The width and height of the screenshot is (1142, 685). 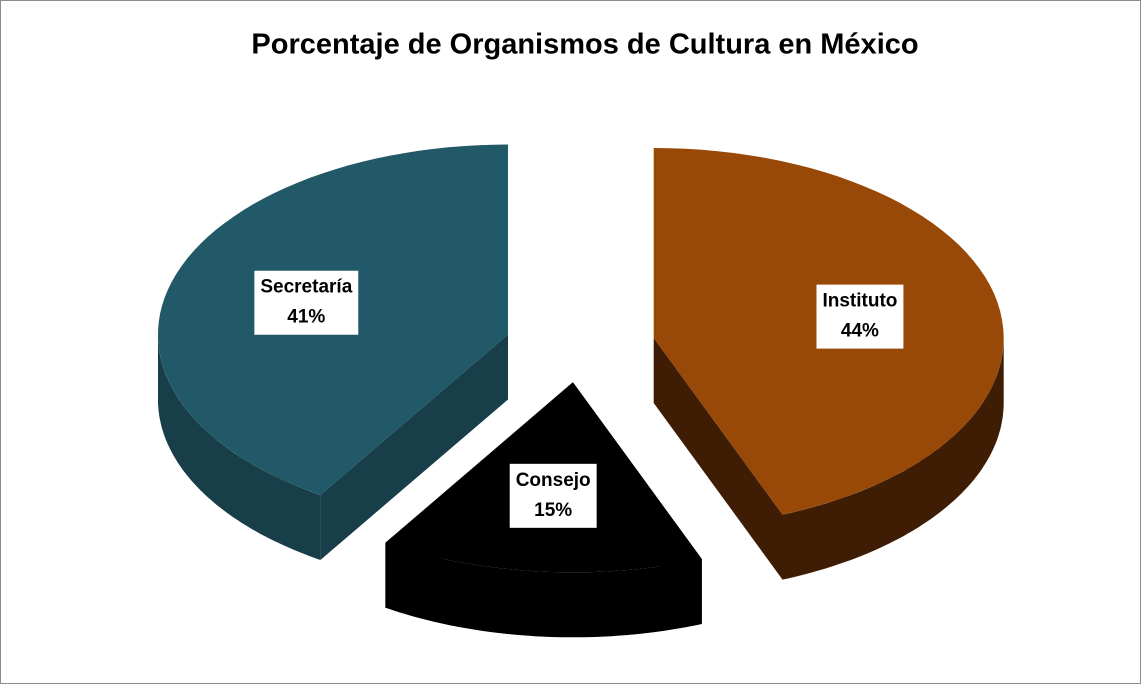 I want to click on data-label-value: 41%, so click(x=306, y=317).